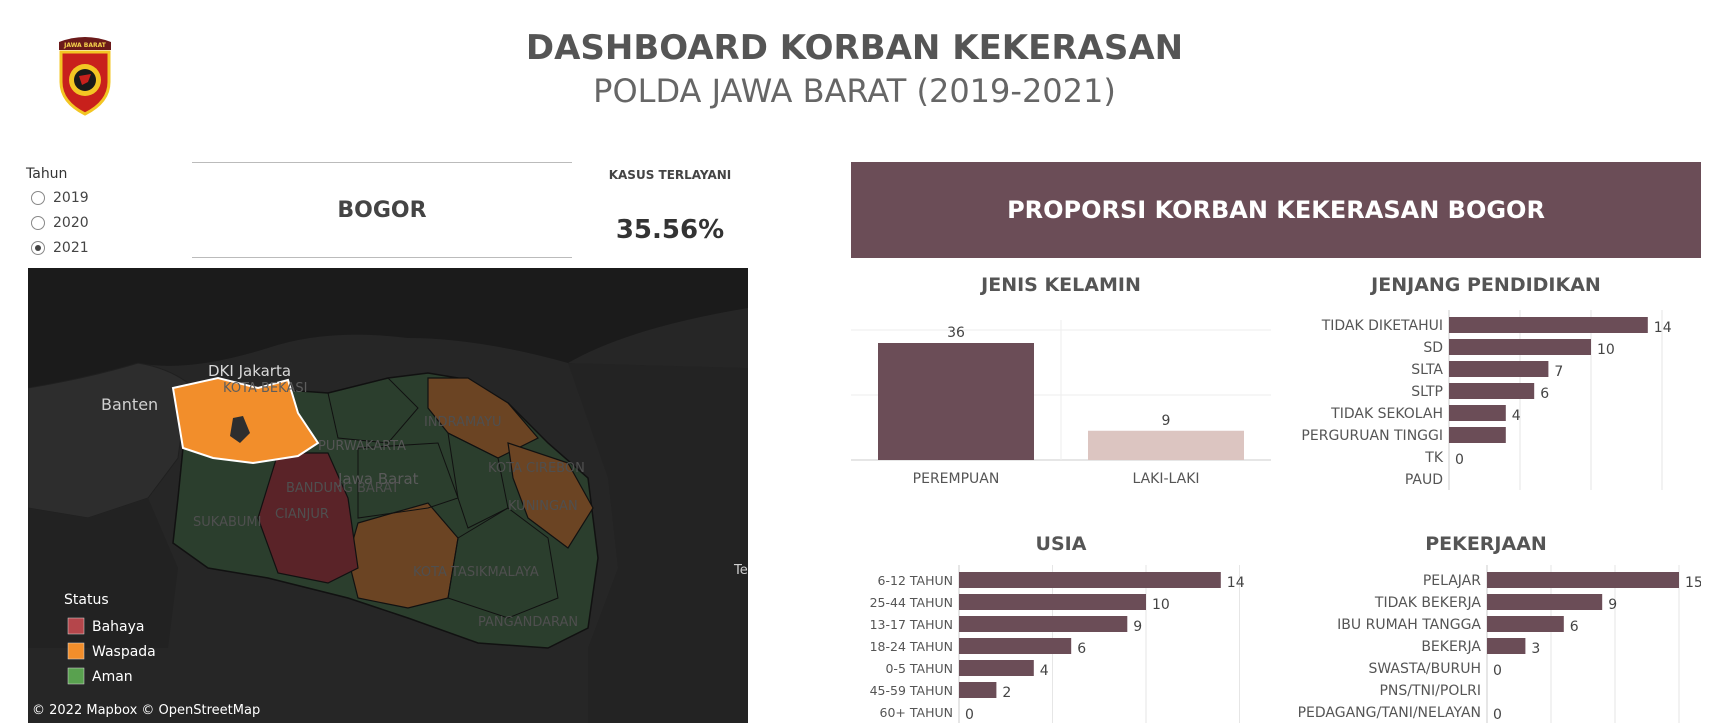 The height and width of the screenshot is (724, 1709). Describe the element at coordinates (1006, 693) in the screenshot. I see `data-label: 2` at that location.